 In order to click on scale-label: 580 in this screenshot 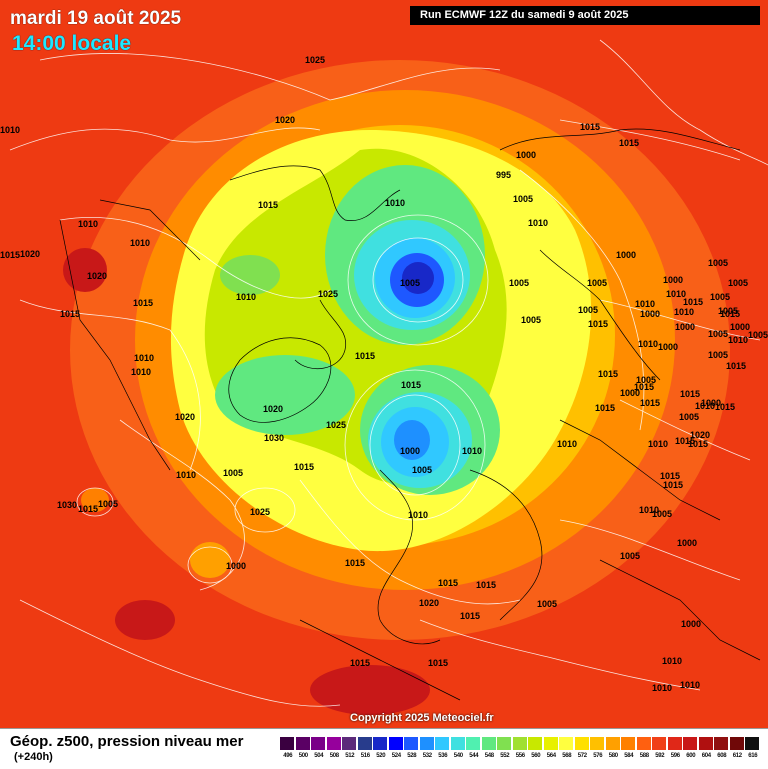, I will do `click(613, 756)`.